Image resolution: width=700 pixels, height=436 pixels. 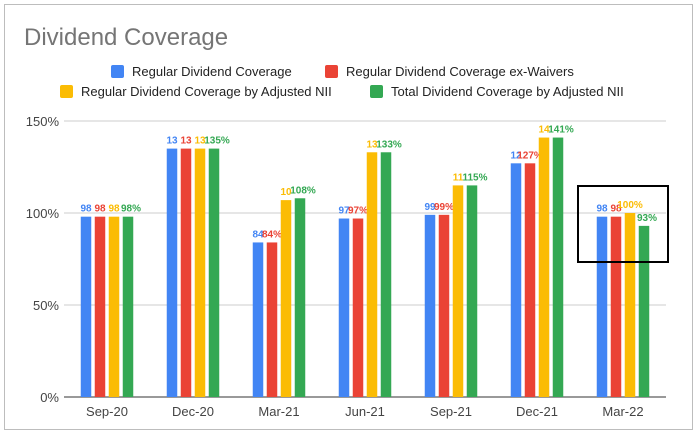 I want to click on y-axis: 0% 50% 100% 150%, so click(x=43, y=259).